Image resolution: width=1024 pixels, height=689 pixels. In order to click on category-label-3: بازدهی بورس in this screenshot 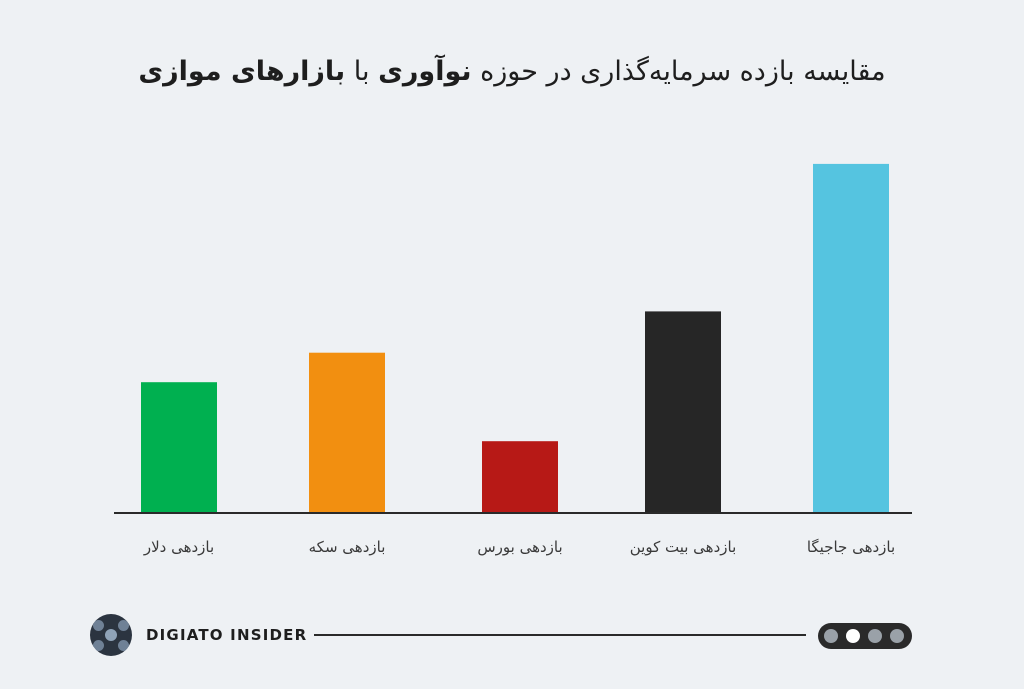, I will do `click(519, 547)`.